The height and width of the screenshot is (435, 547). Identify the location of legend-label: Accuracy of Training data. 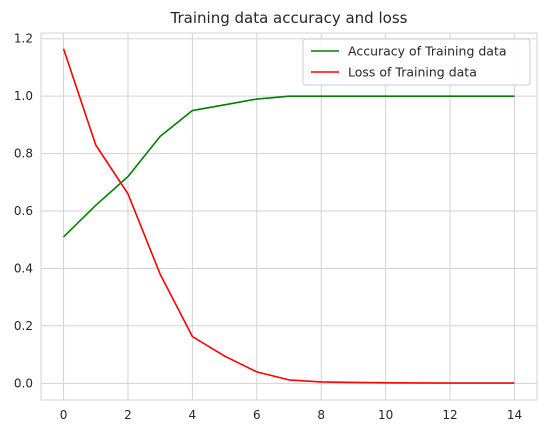
(427, 51).